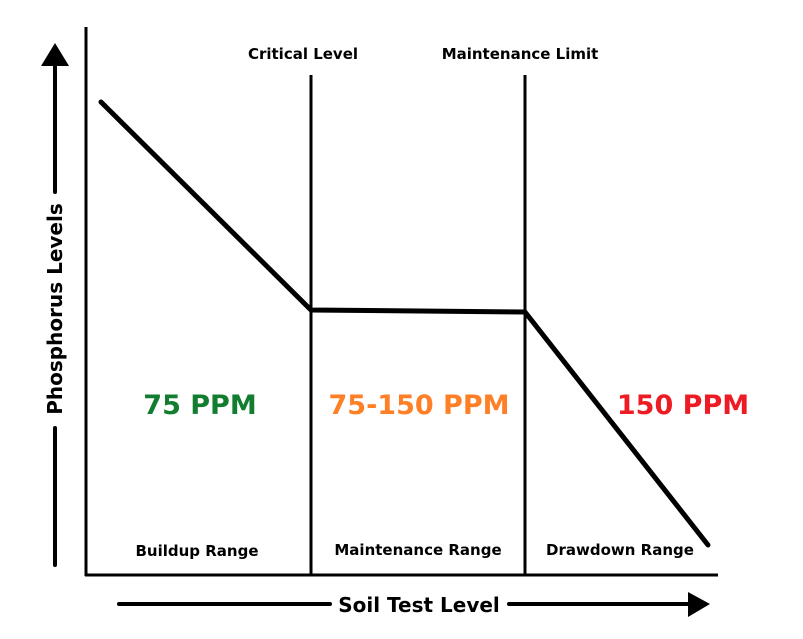 This screenshot has width=803, height=639. I want to click on maintenance-ppm-value: 75-150 PPM, so click(419, 405).